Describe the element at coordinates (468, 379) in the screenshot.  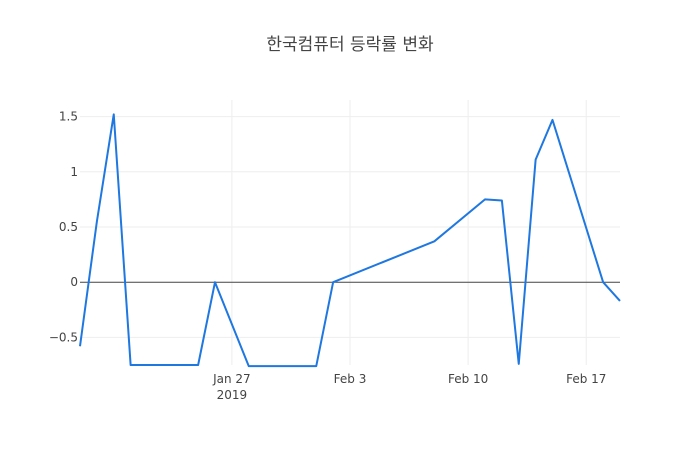
I see `x-tick-label: Feb 10` at that location.